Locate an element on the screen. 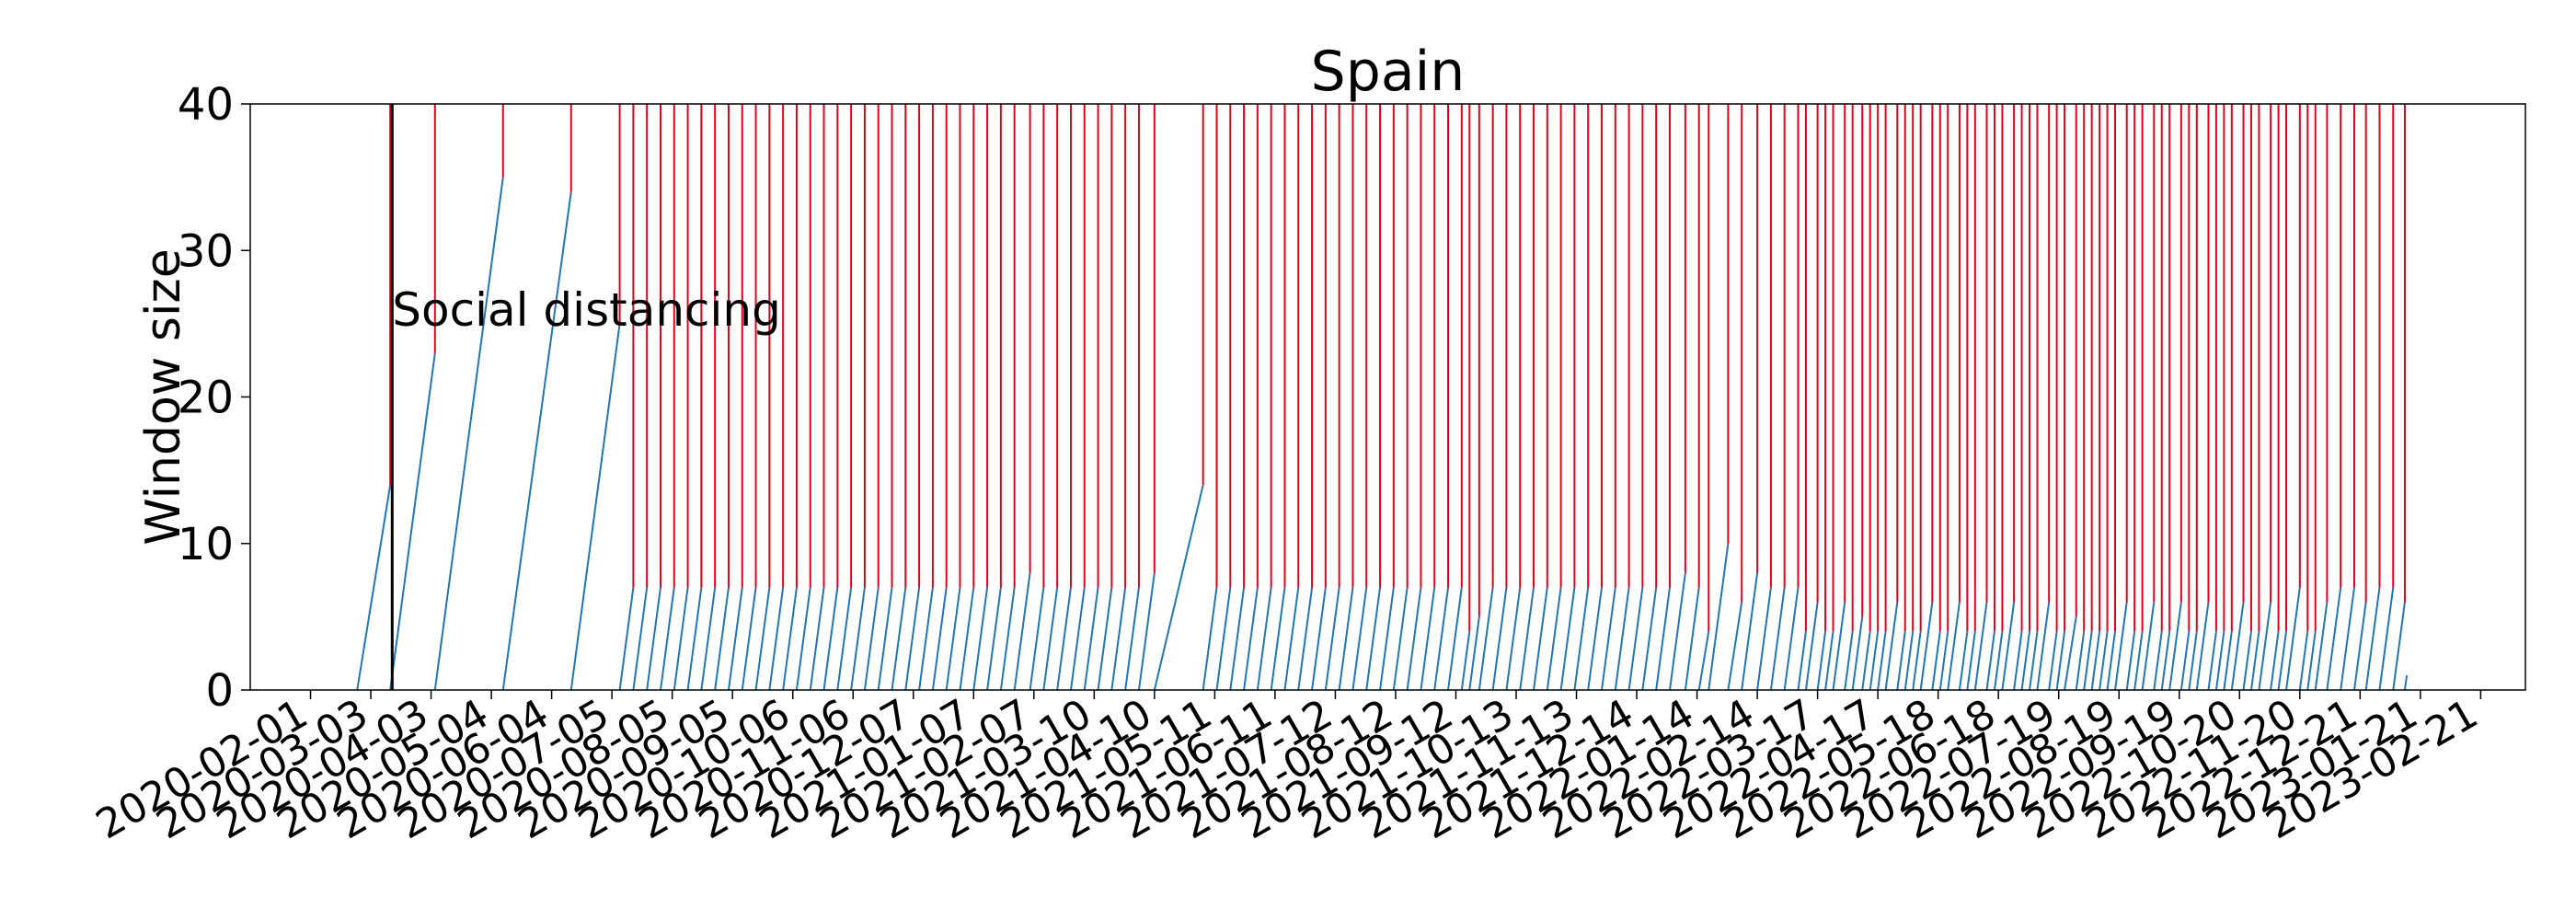 This screenshot has height=920, width=2576. y-tick-label: 0 is located at coordinates (219, 691).